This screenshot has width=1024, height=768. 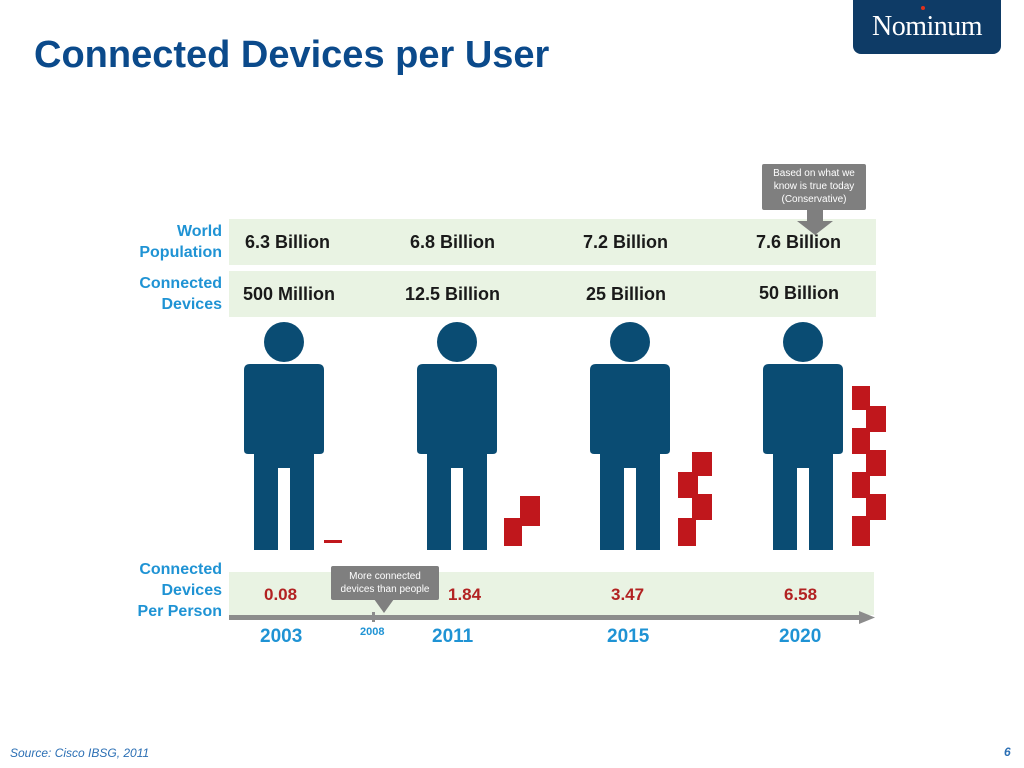 What do you see at coordinates (180, 294) in the screenshot?
I see `row-label-connected-devices: Connected Devices` at bounding box center [180, 294].